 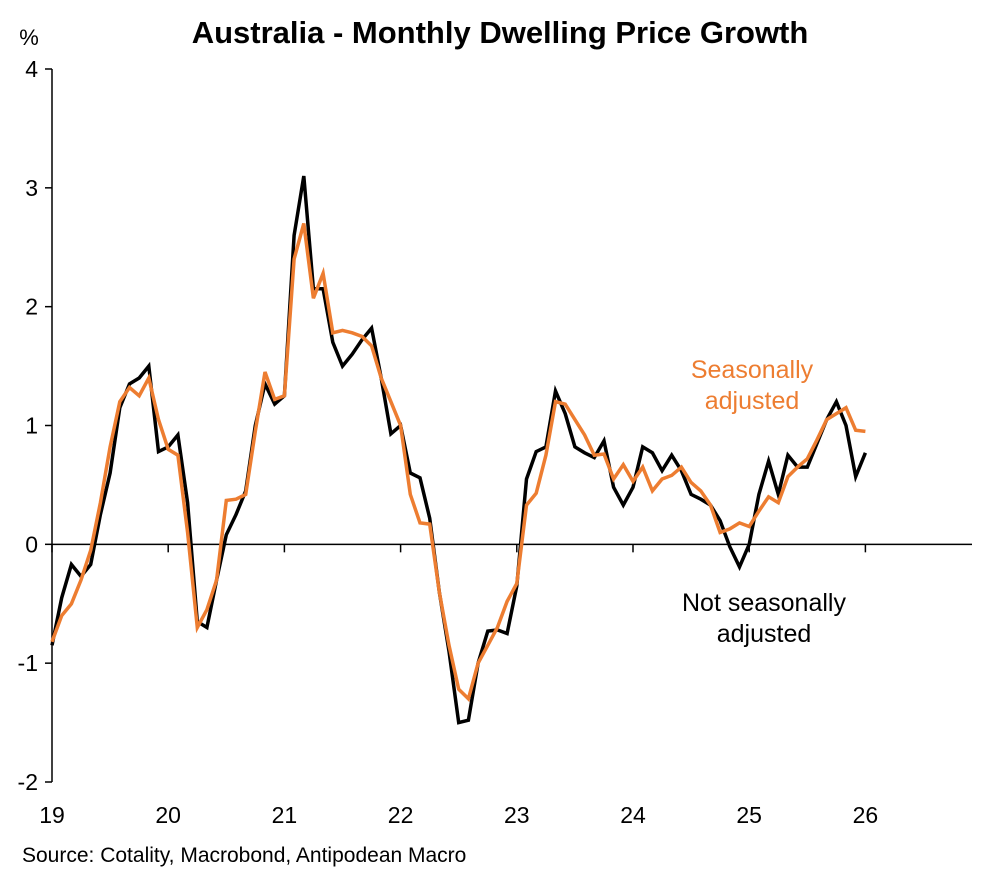 What do you see at coordinates (764, 502) in the screenshot?
I see `series-labels: Not seasonally adjusted Seasonally adjusted` at bounding box center [764, 502].